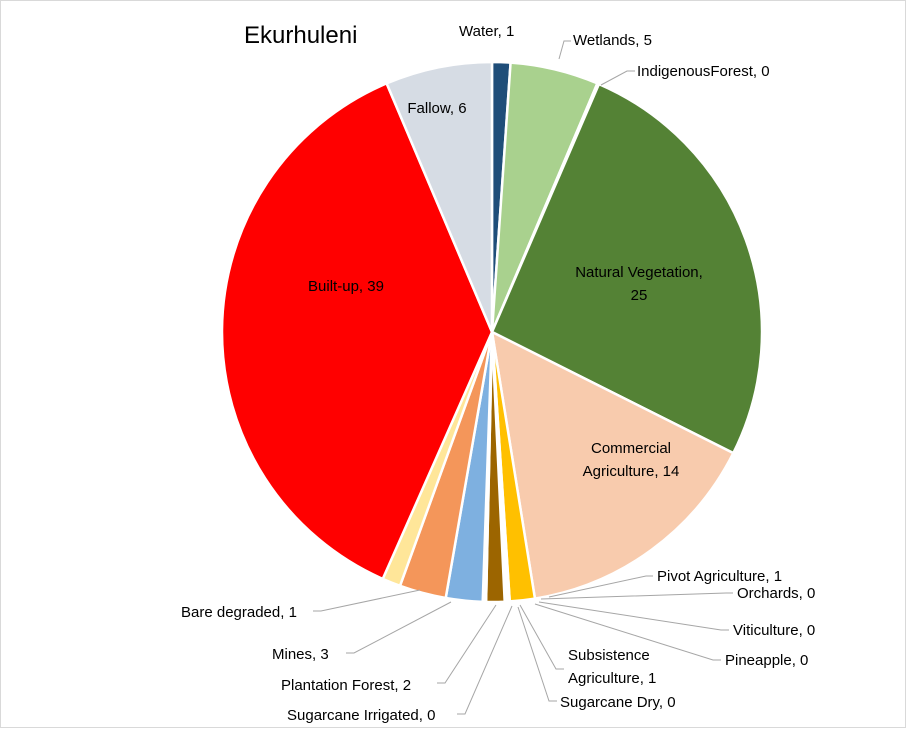 The height and width of the screenshot is (729, 906). I want to click on label-line: Fallow, 6, so click(436, 108).